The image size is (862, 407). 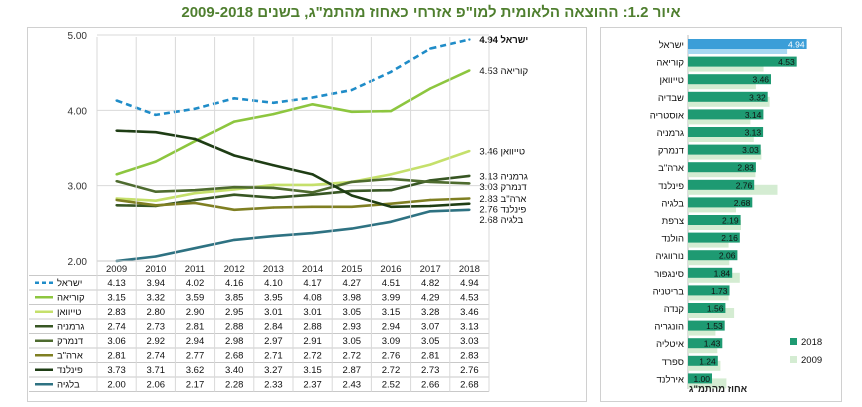 What do you see at coordinates (352, 298) in the screenshot?
I see `table-cell: 3.98` at bounding box center [352, 298].